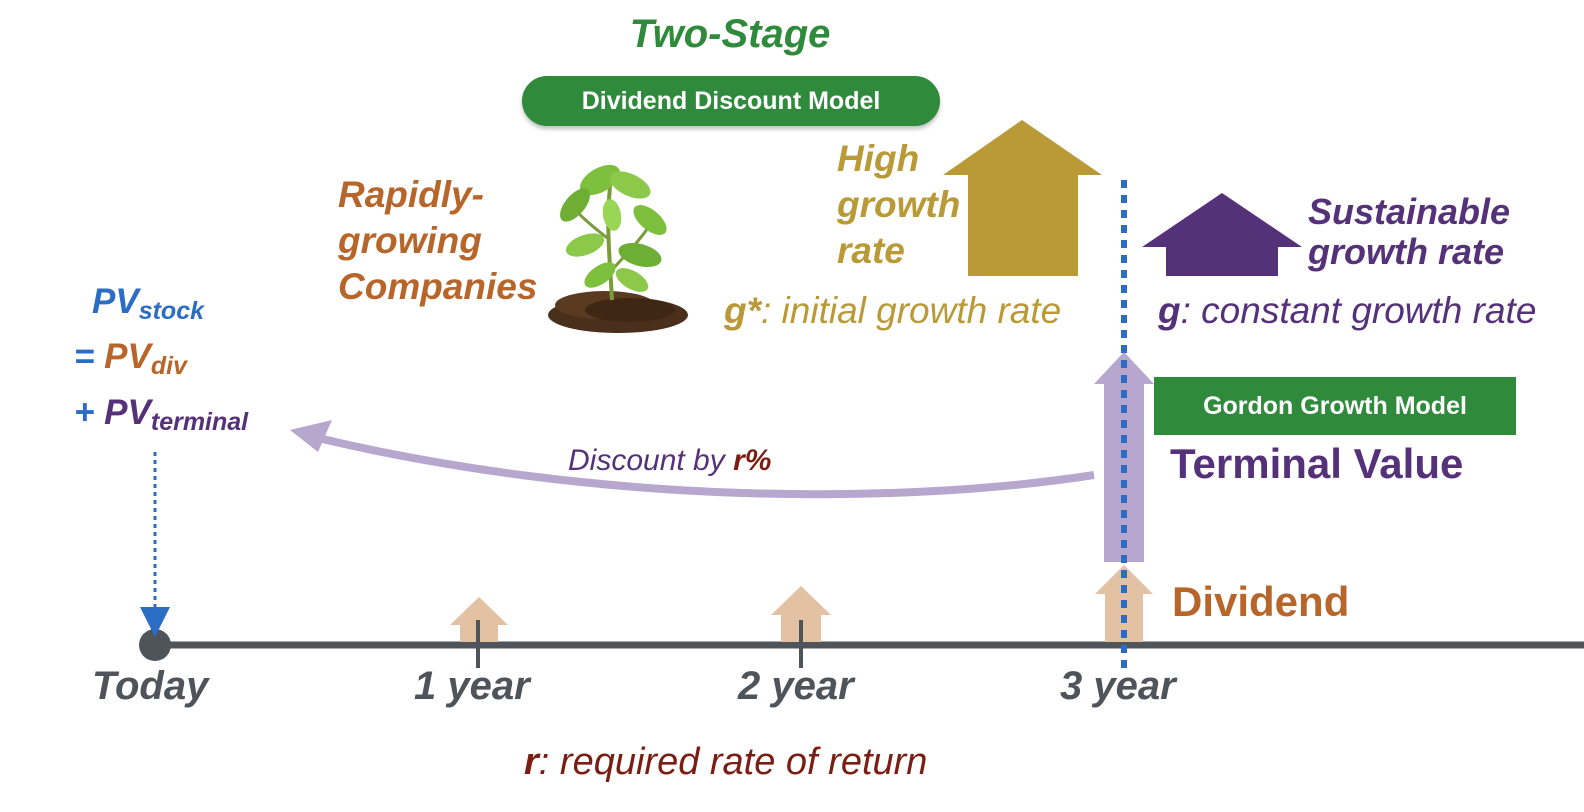 The height and width of the screenshot is (812, 1584). I want to click on initial-rate-text: : initial growth rate, so click(911, 310).